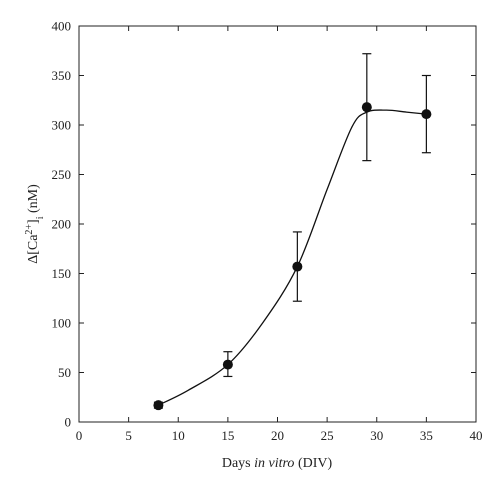  I want to click on y-tick-label: 150, so click(62, 273).